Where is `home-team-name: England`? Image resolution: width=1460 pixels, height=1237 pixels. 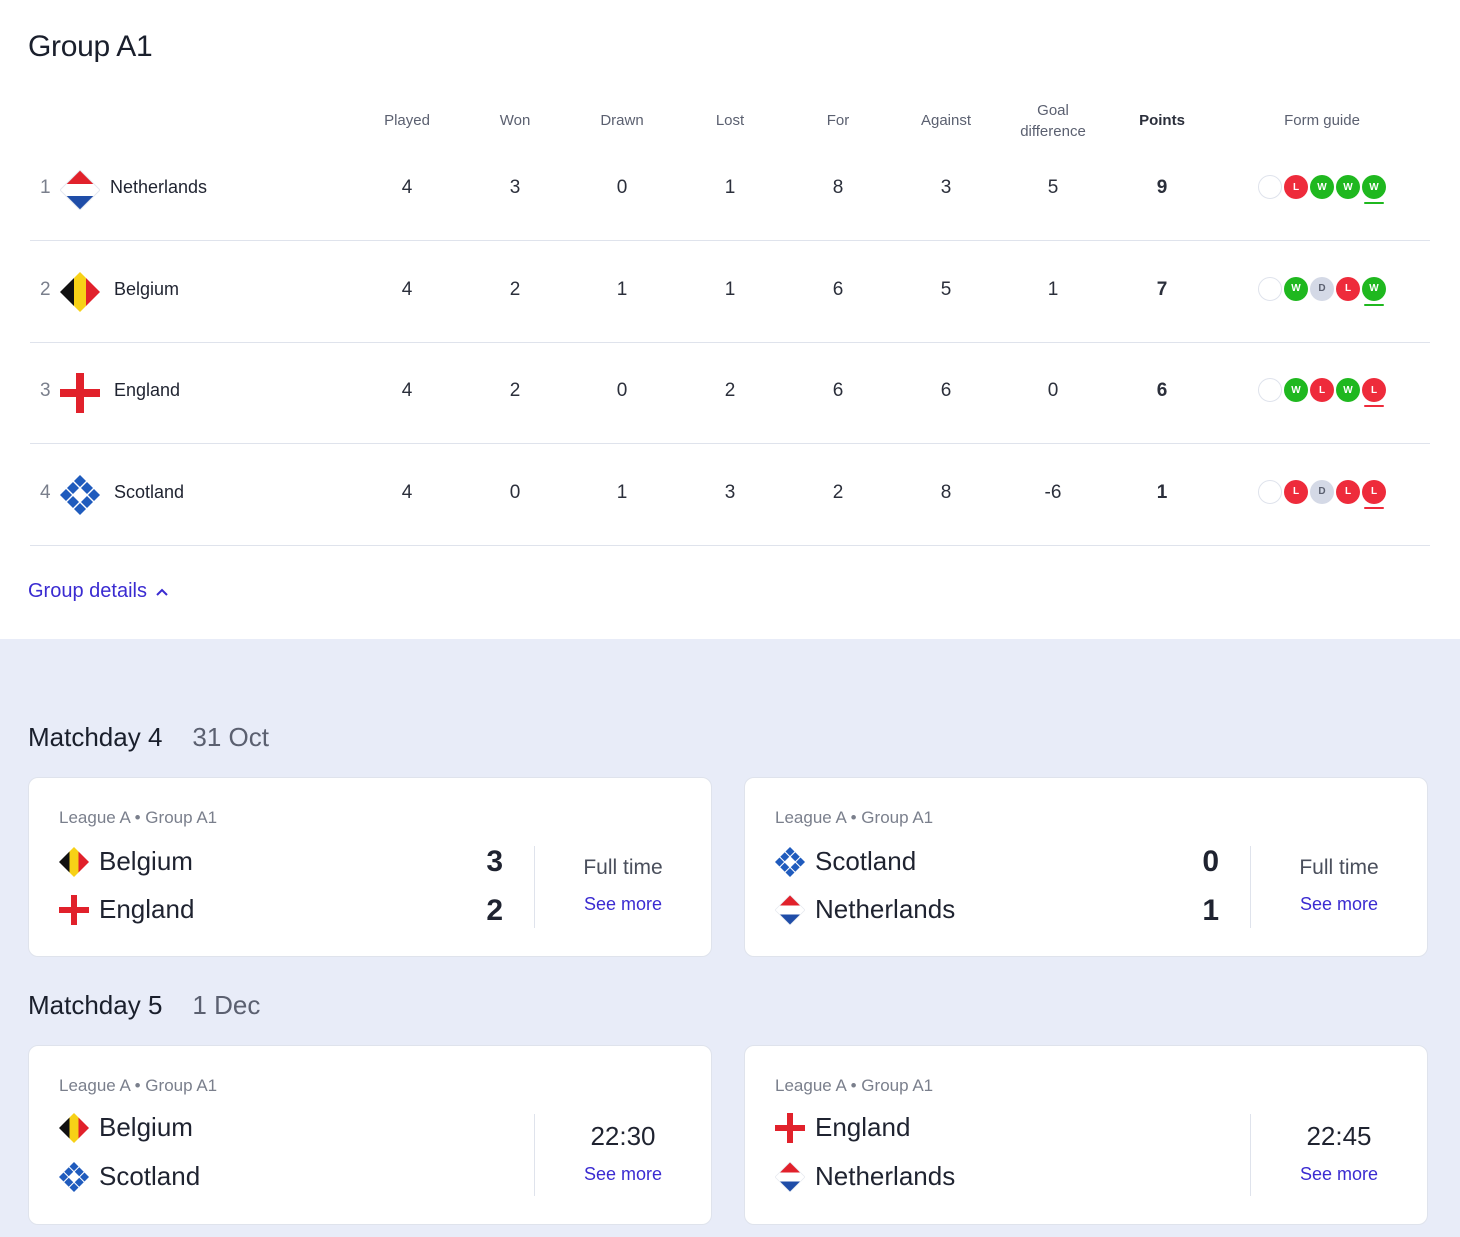 home-team-name: England is located at coordinates (863, 1127).